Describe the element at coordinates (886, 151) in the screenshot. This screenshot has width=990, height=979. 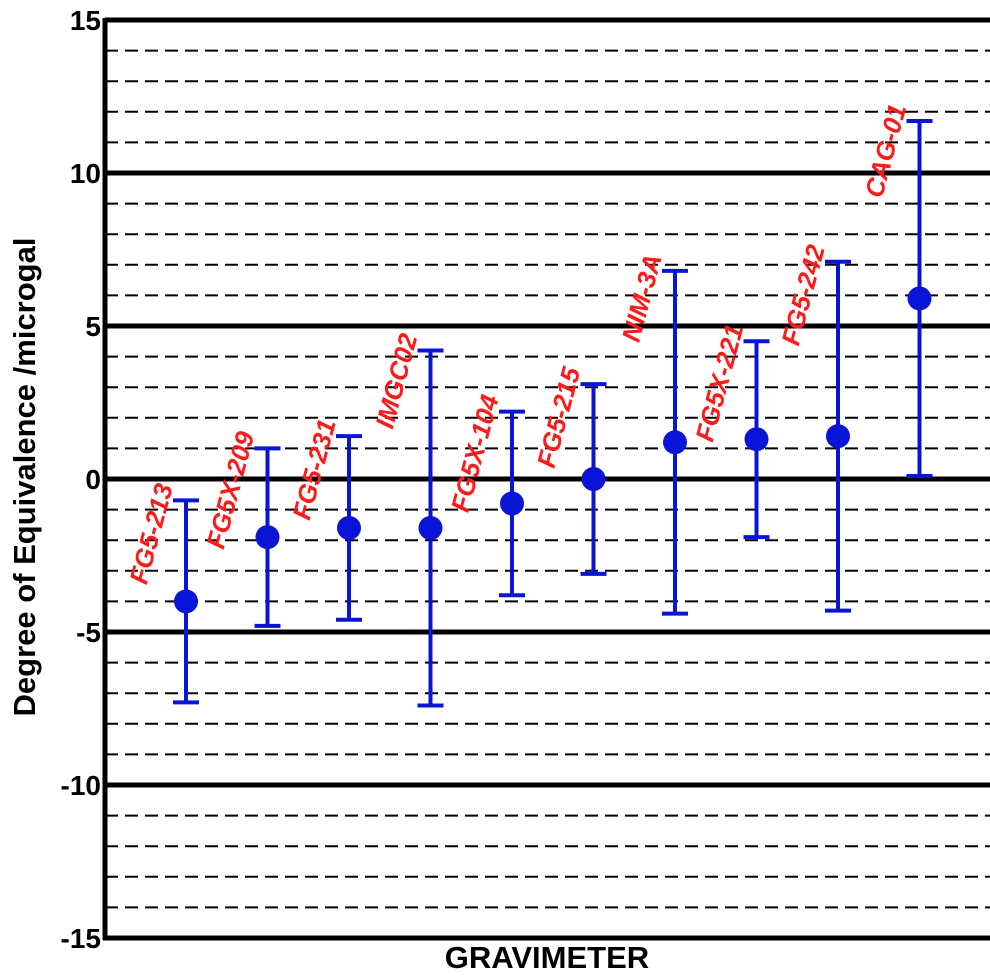
I see `gravimeter-label: CAG-01` at that location.